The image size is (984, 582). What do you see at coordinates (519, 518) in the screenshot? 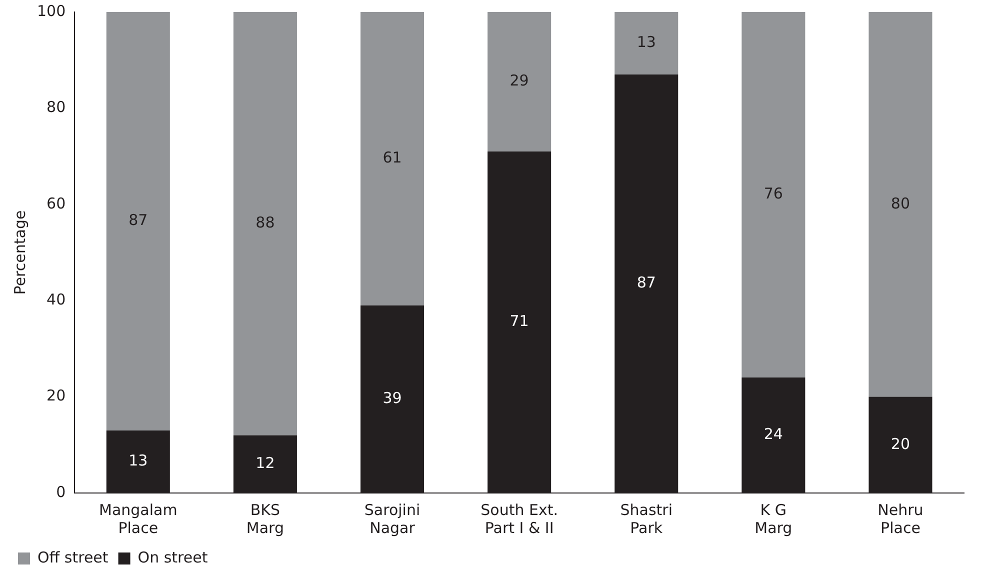
I see `x-tick-label: South Ext. Part I & II` at bounding box center [519, 518].